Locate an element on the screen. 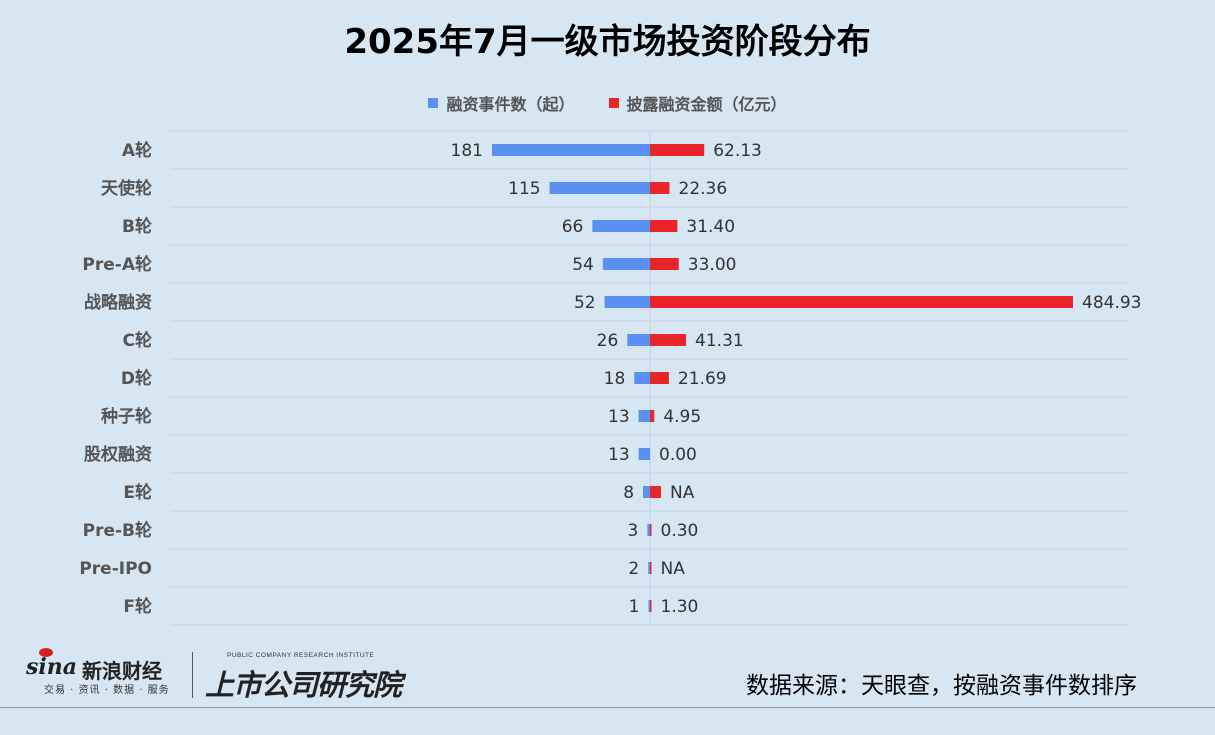  events-value-label: 8 is located at coordinates (628, 493).